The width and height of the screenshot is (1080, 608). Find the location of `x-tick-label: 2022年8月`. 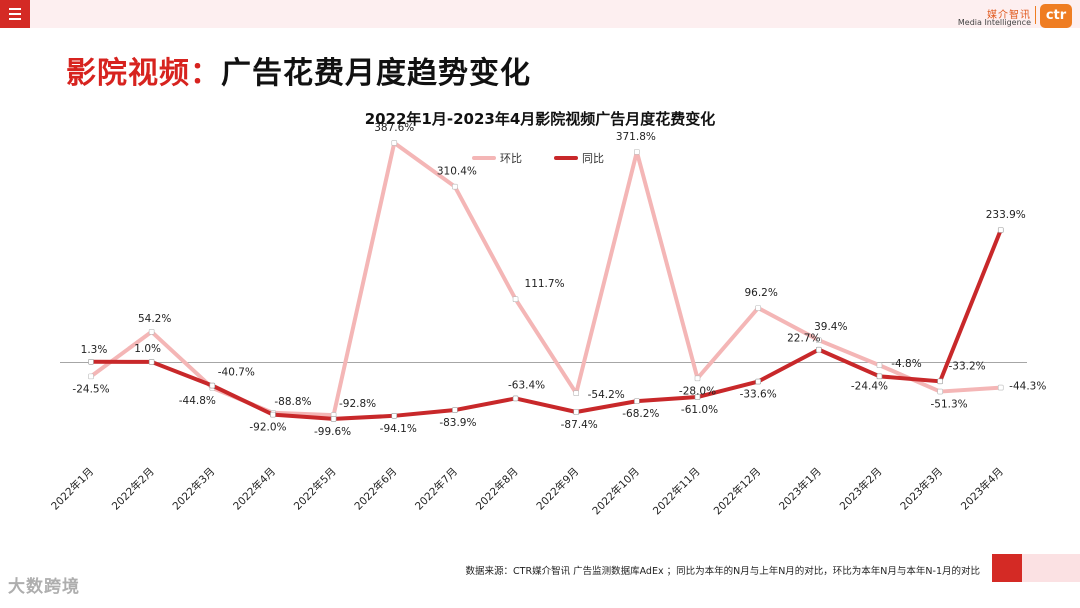

x-tick-label: 2022年8月 is located at coordinates (497, 489).